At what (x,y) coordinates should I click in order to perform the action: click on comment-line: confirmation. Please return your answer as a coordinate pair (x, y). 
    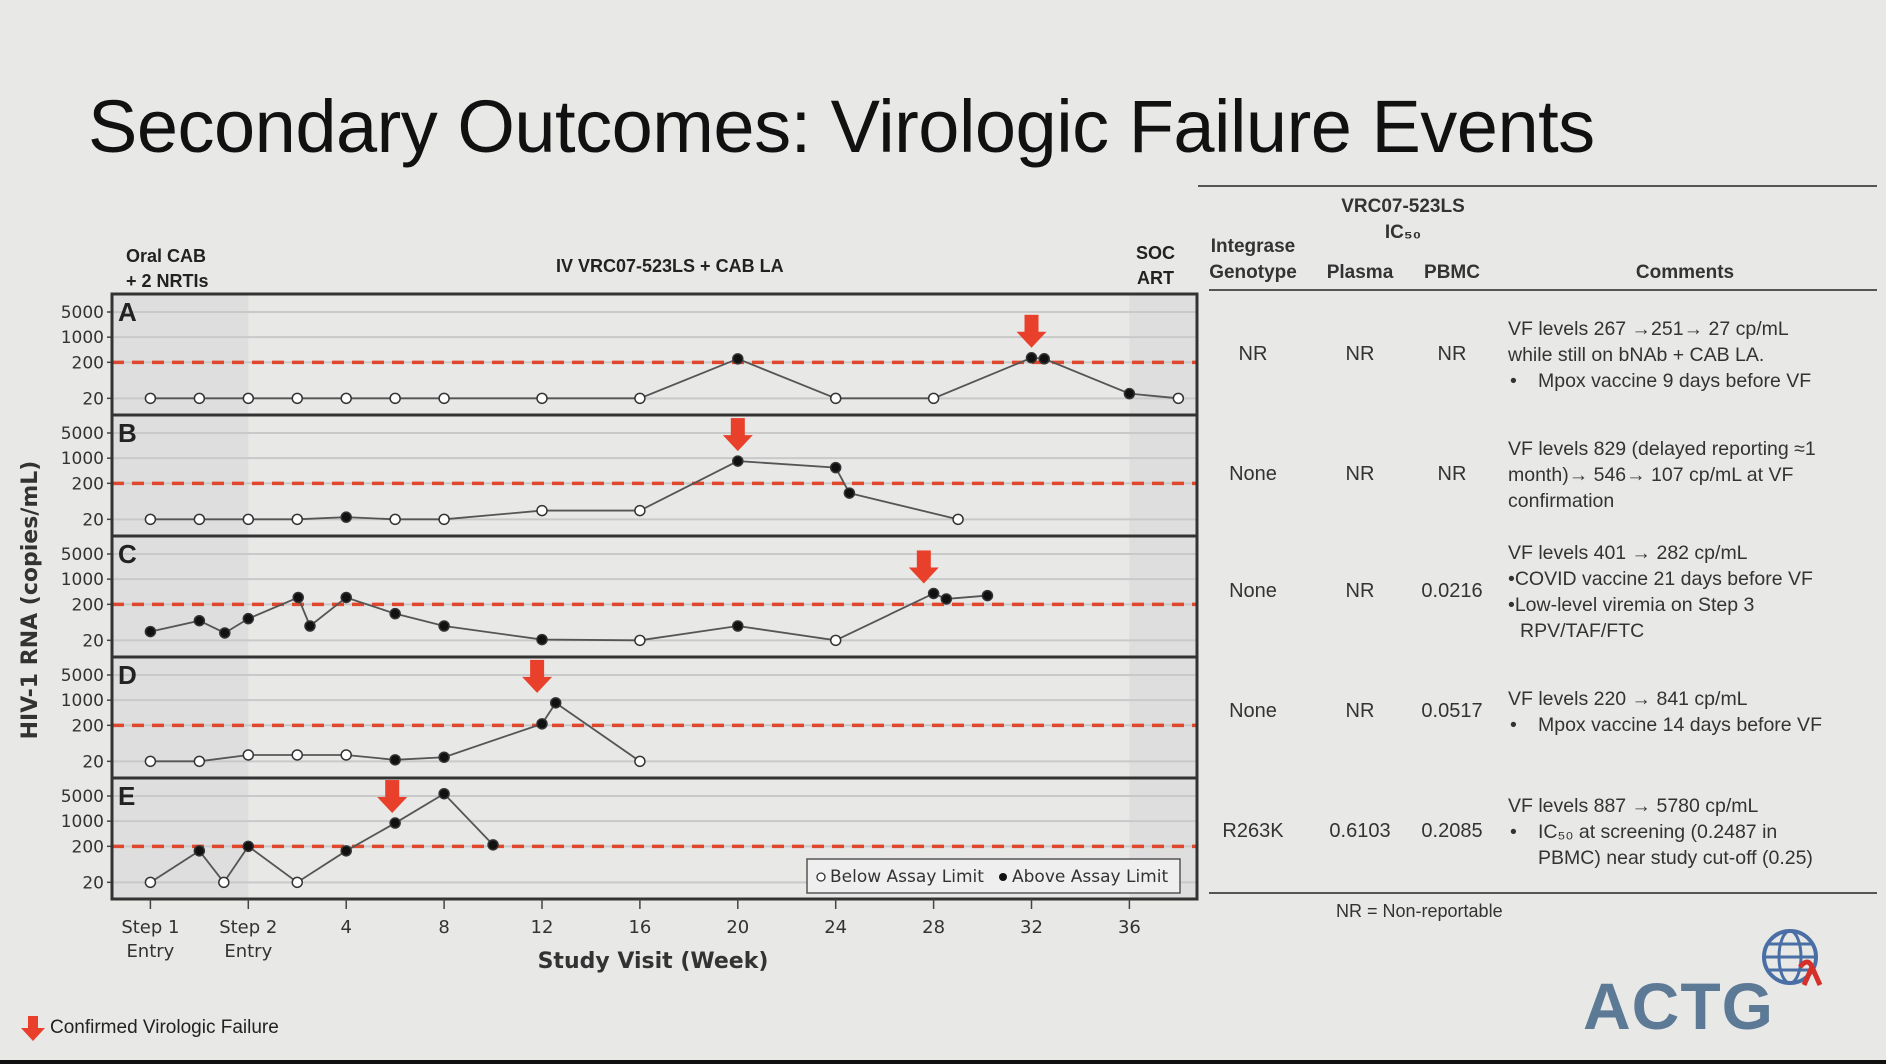
    Looking at the image, I should click on (1561, 501).